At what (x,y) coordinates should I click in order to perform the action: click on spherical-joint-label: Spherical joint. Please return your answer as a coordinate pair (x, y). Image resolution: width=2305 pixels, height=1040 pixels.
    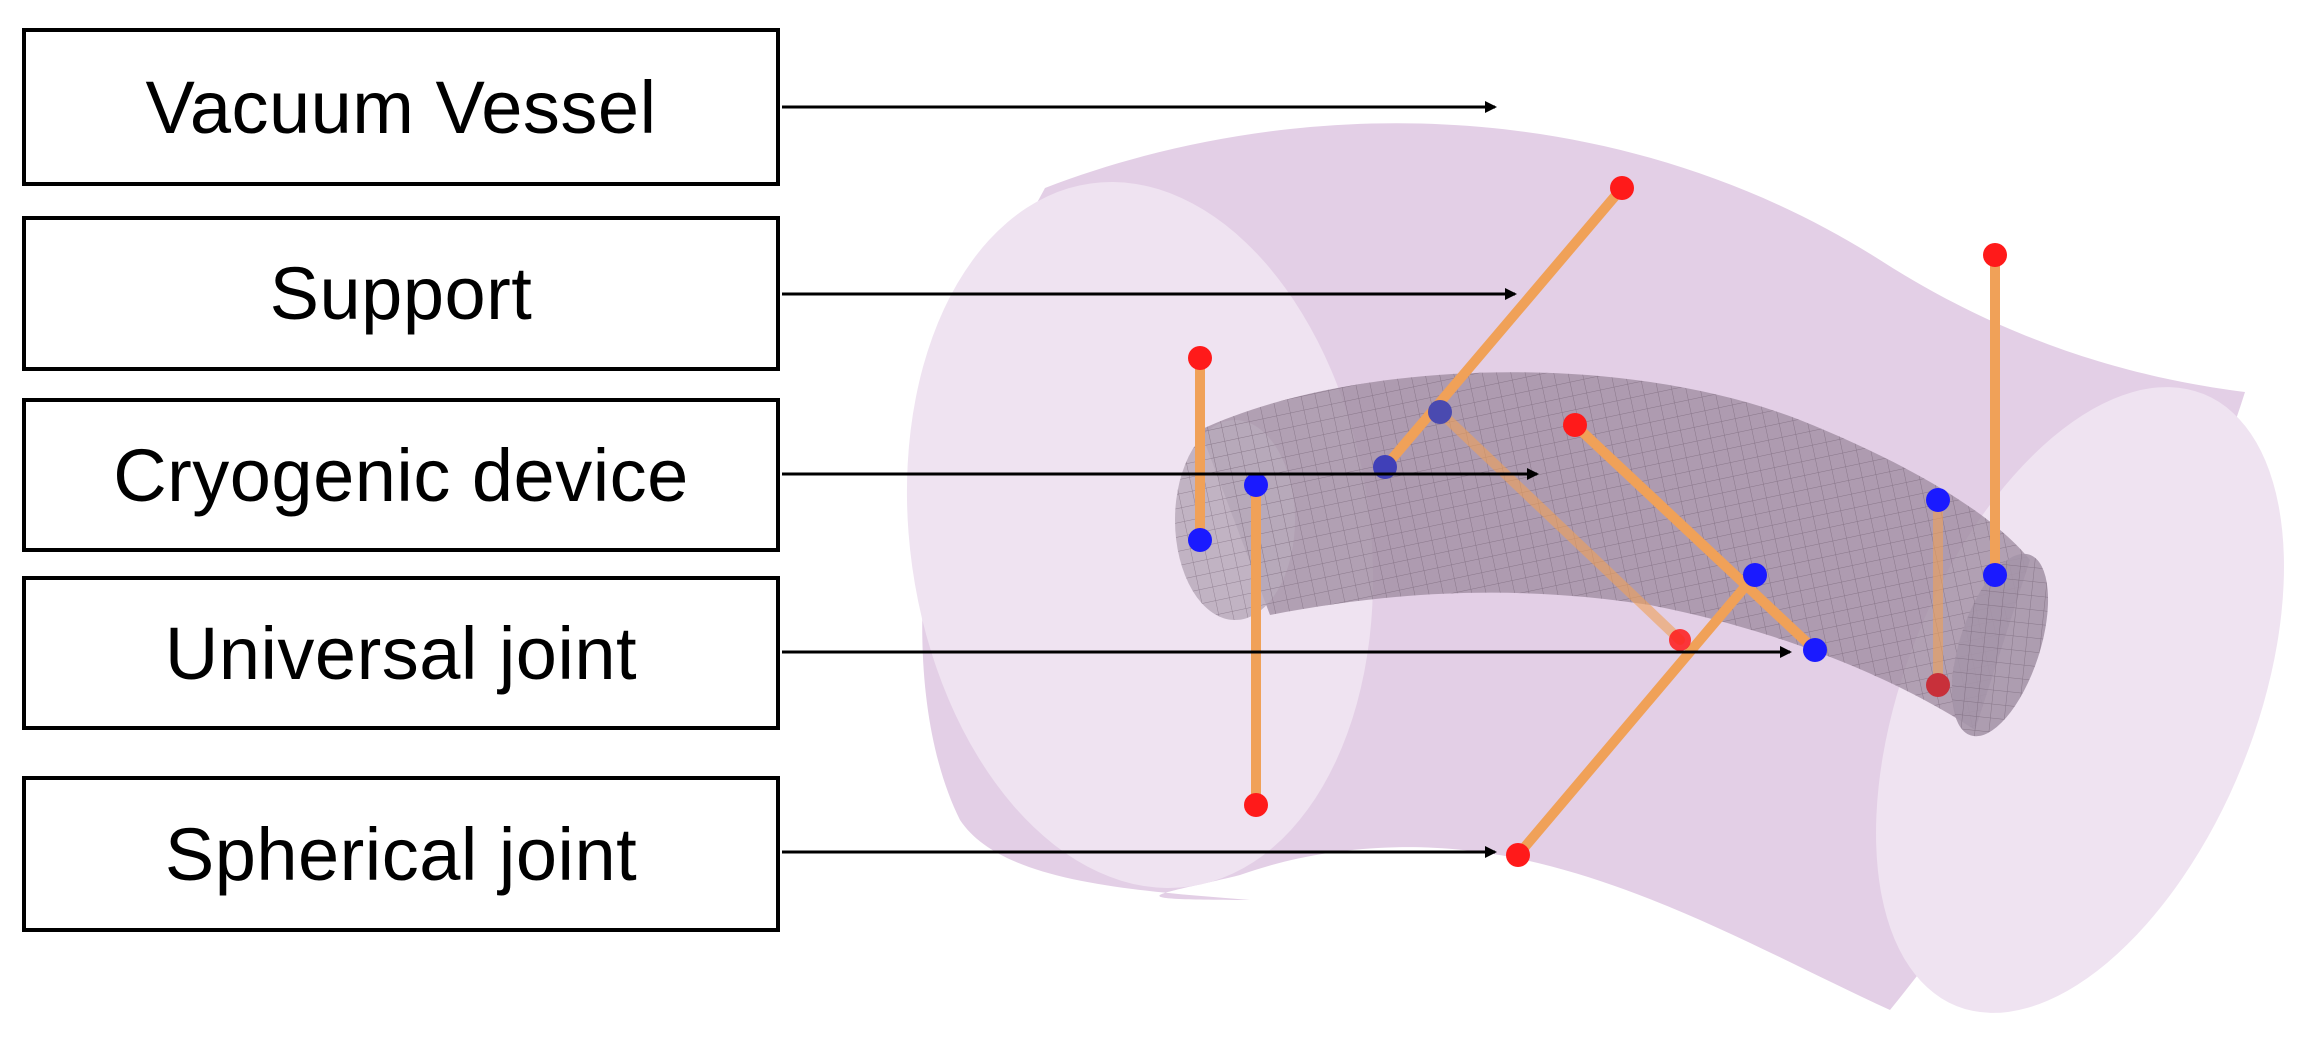
    Looking at the image, I should click on (401, 854).